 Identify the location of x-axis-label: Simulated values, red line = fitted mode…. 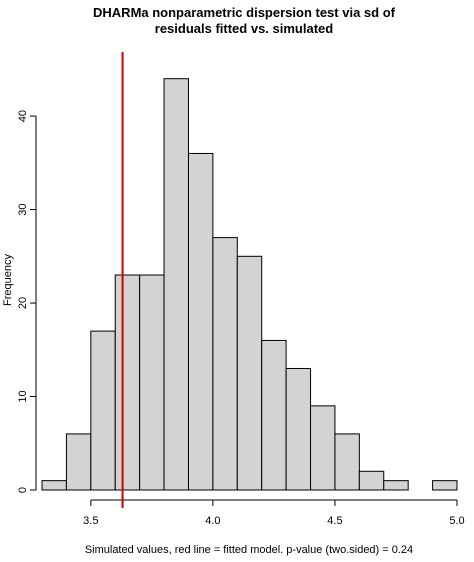
(249, 550).